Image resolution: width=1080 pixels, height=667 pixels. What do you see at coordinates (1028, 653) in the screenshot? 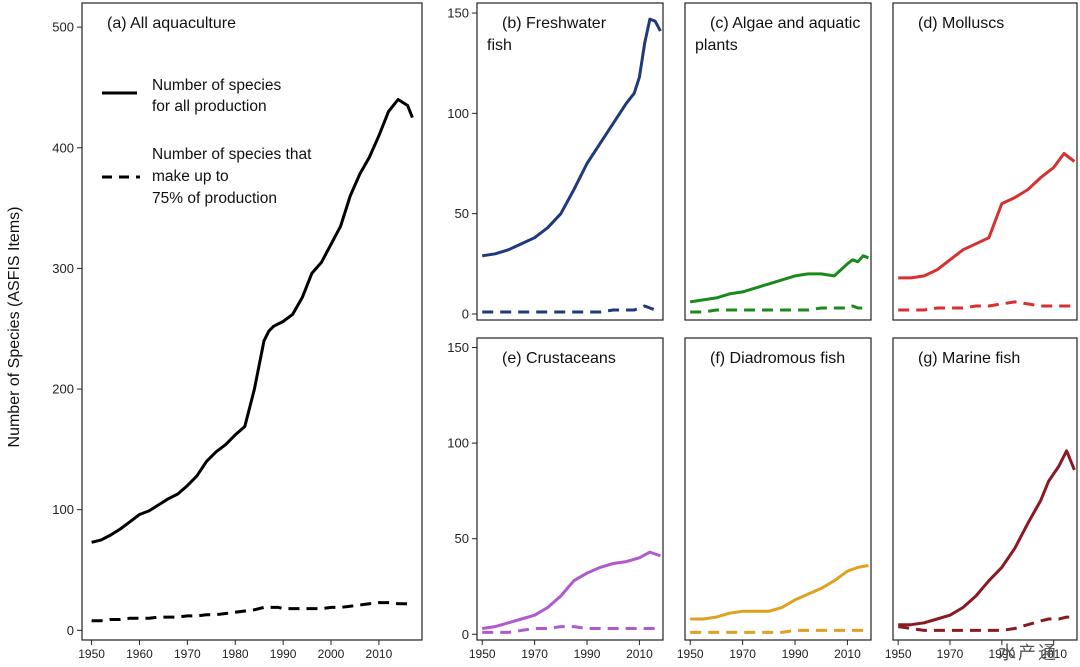
I see `watermark: 水产通` at bounding box center [1028, 653].